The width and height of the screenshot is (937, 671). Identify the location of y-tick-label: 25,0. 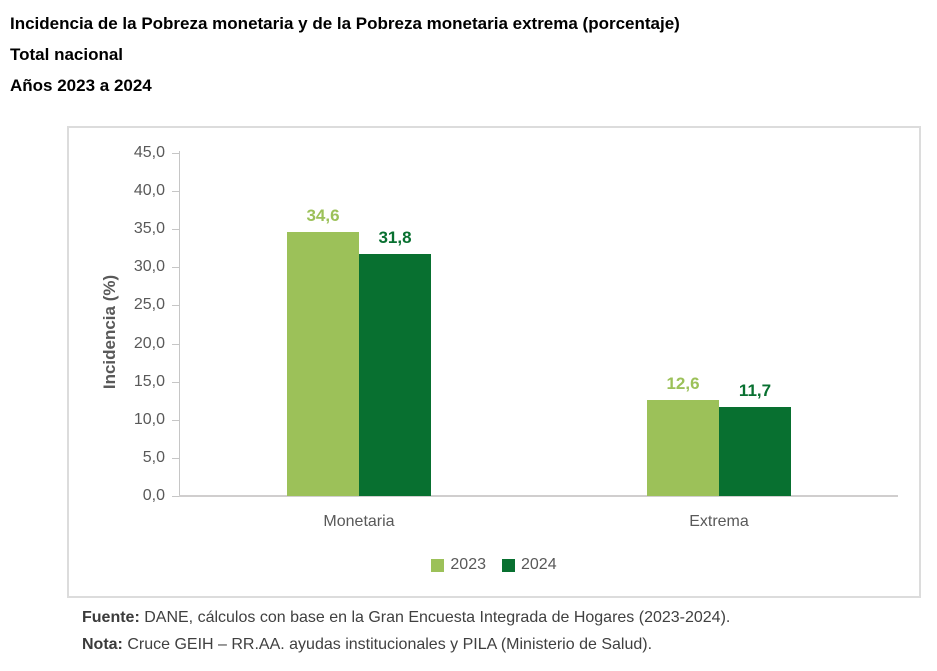
(149, 305).